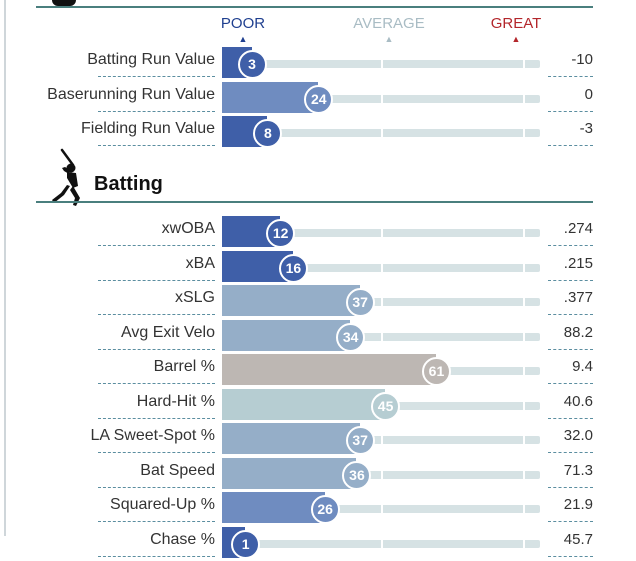  I want to click on metric-value: 9.4, so click(582, 366).